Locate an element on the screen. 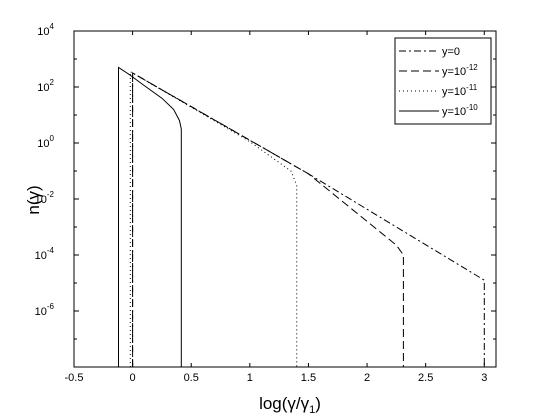 This screenshot has height=420, width=560. legend-box is located at coordinates (443, 81).